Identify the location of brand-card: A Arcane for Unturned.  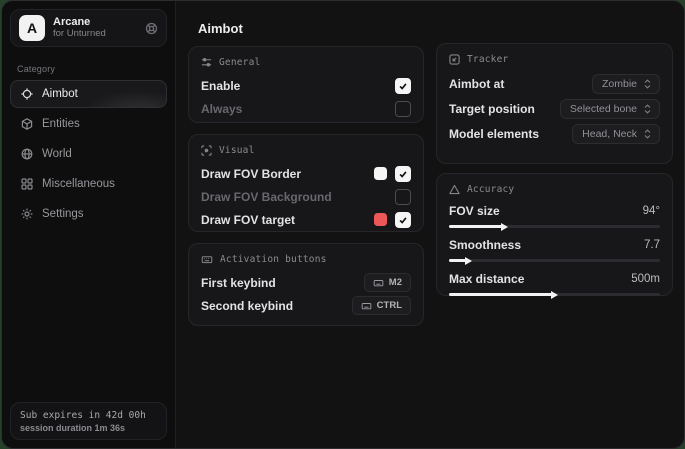
(88, 28).